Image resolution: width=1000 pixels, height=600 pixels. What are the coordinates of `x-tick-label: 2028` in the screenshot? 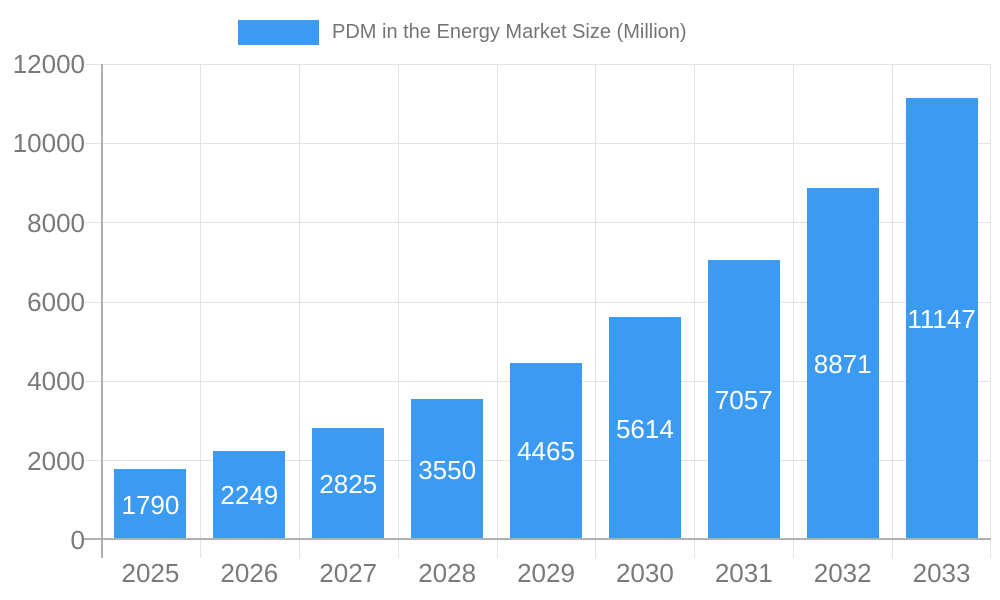 It's located at (447, 573).